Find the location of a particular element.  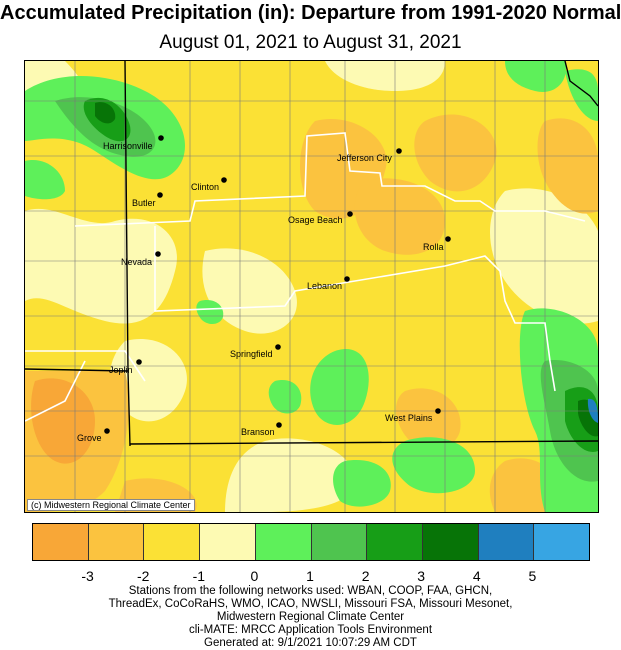

legend-tick-label: -2 is located at coordinates (143, 576).